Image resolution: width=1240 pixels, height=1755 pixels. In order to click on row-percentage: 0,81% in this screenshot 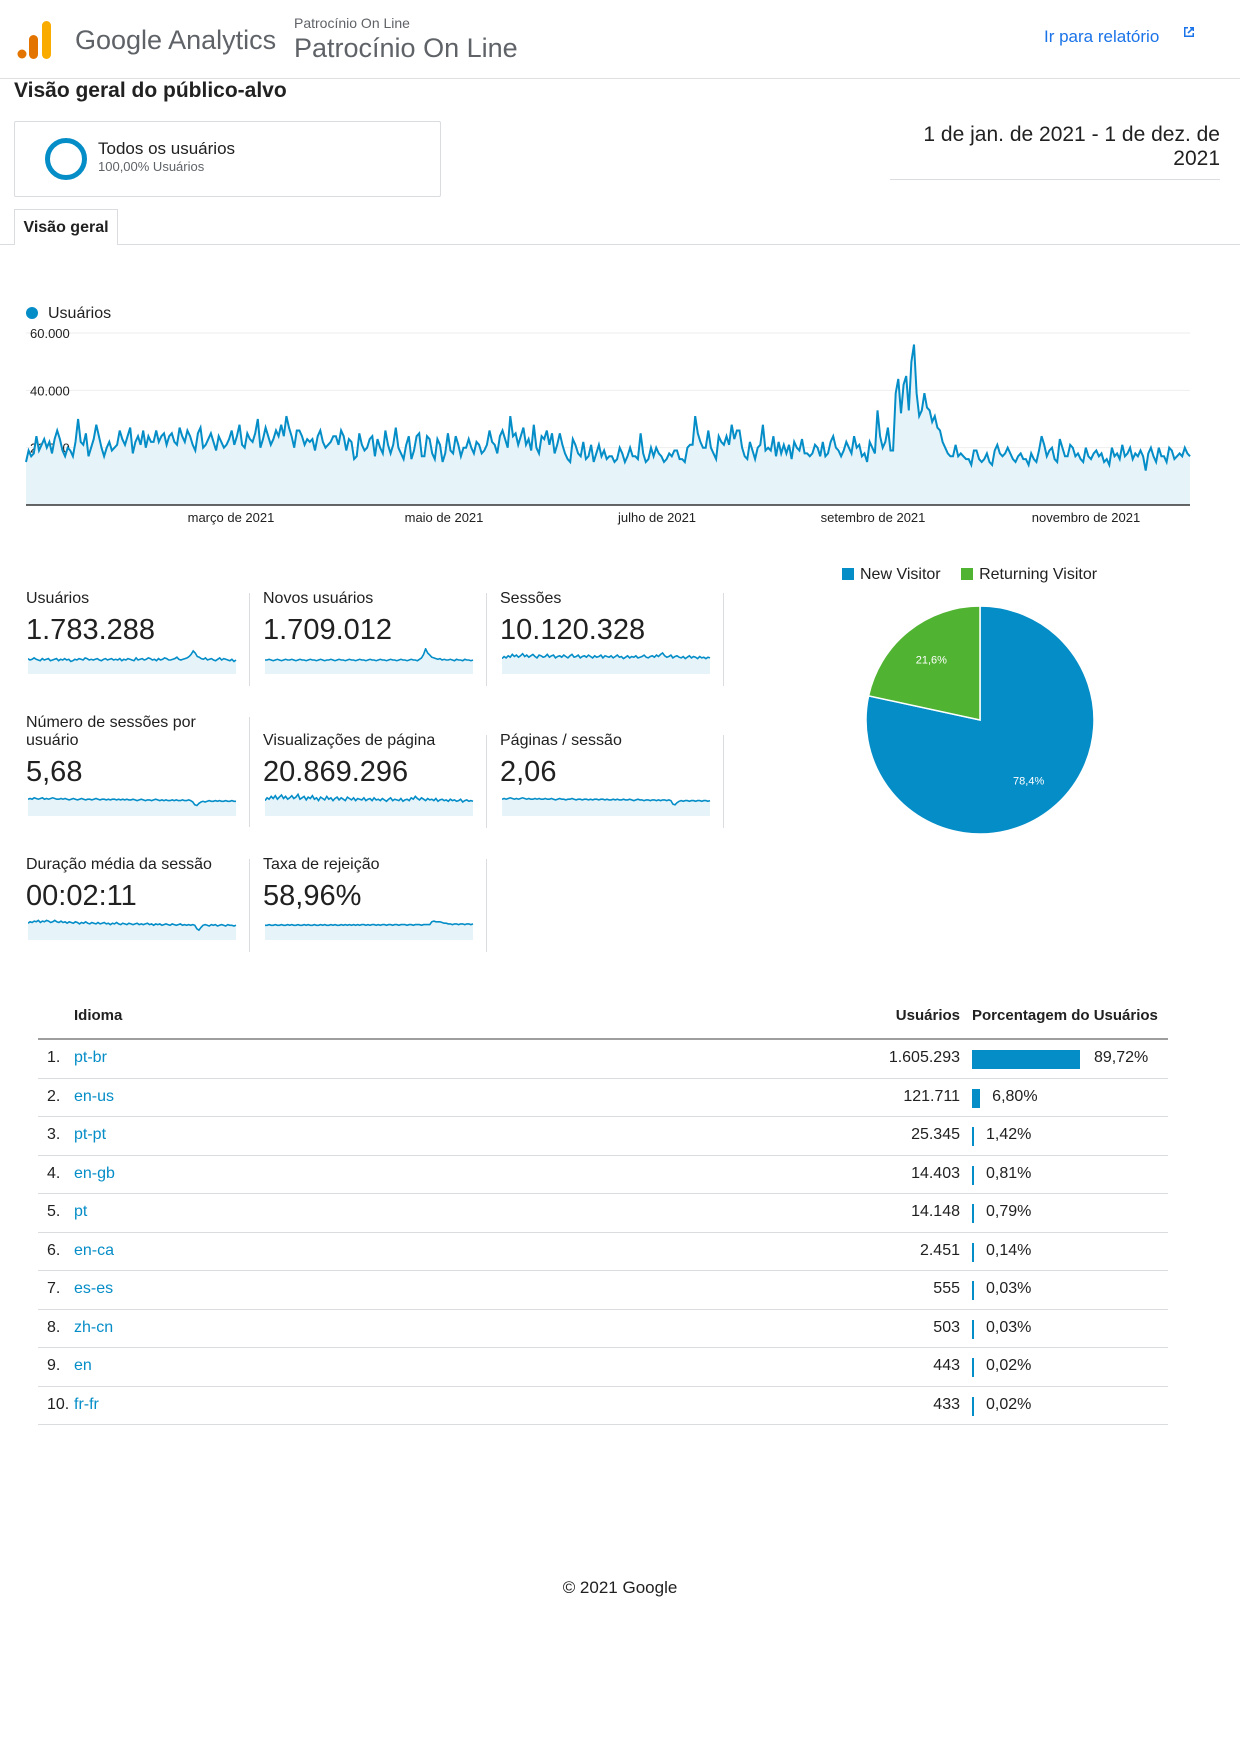, I will do `click(1009, 1173)`.